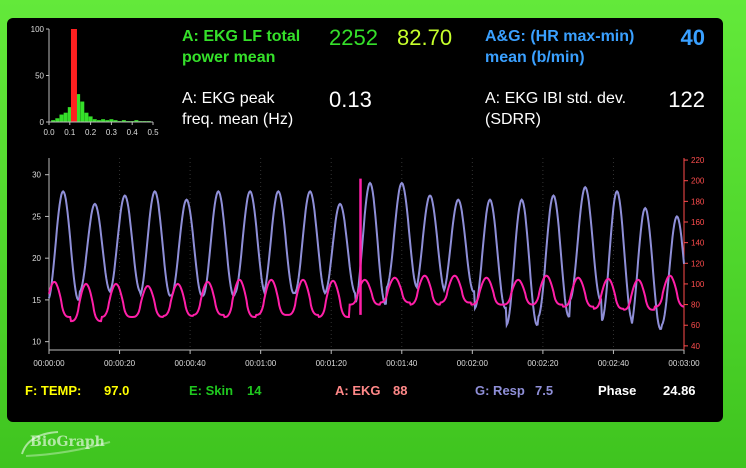 This screenshot has width=746, height=468. Describe the element at coordinates (241, 36) in the screenshot. I see `lf-power-label-line1: A: EKG LF total` at that location.